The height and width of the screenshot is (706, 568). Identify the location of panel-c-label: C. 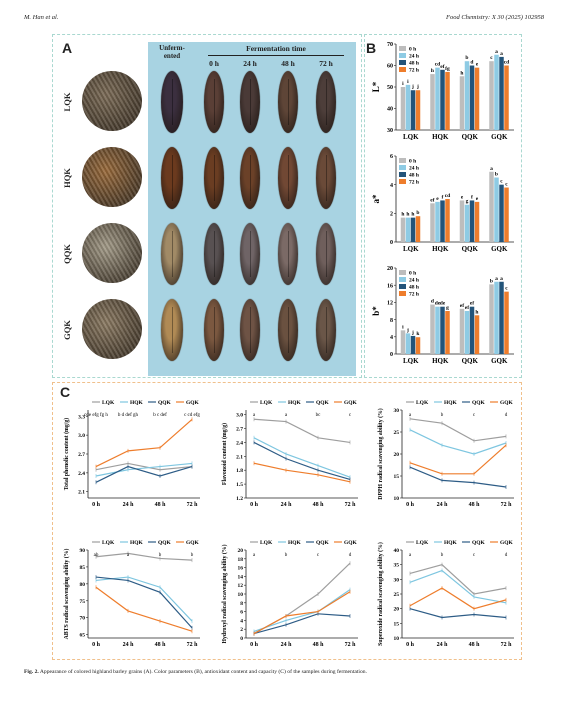
(65, 392).